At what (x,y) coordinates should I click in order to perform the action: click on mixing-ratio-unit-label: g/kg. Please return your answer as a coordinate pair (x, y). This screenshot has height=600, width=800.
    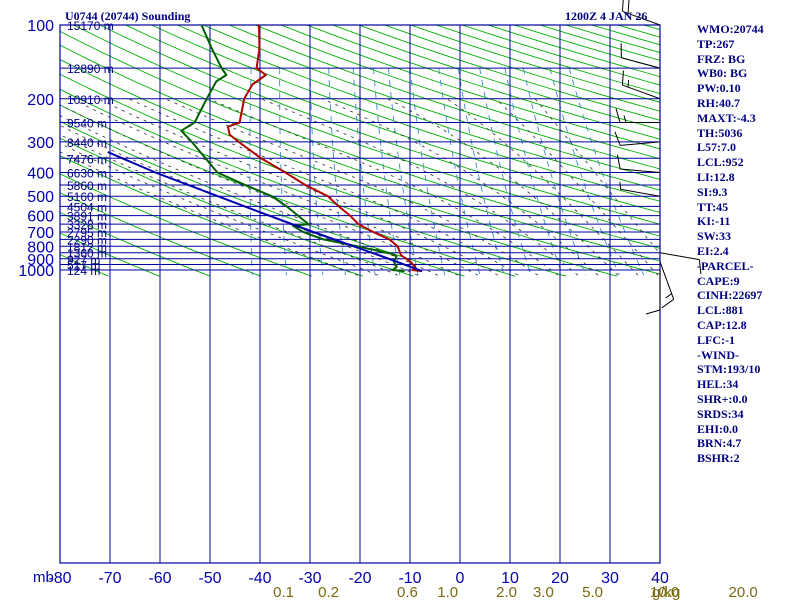
    Looking at the image, I should click on (666, 592).